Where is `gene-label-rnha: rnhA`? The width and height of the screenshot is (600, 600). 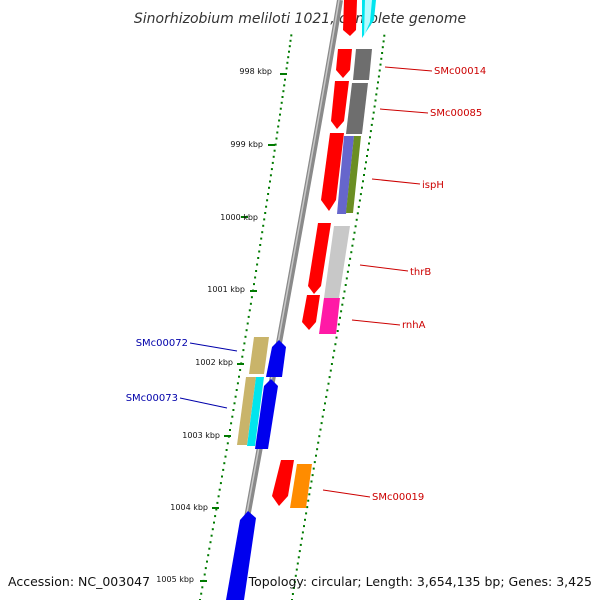
gene-label-rnha: rnhA is located at coordinates (414, 325).